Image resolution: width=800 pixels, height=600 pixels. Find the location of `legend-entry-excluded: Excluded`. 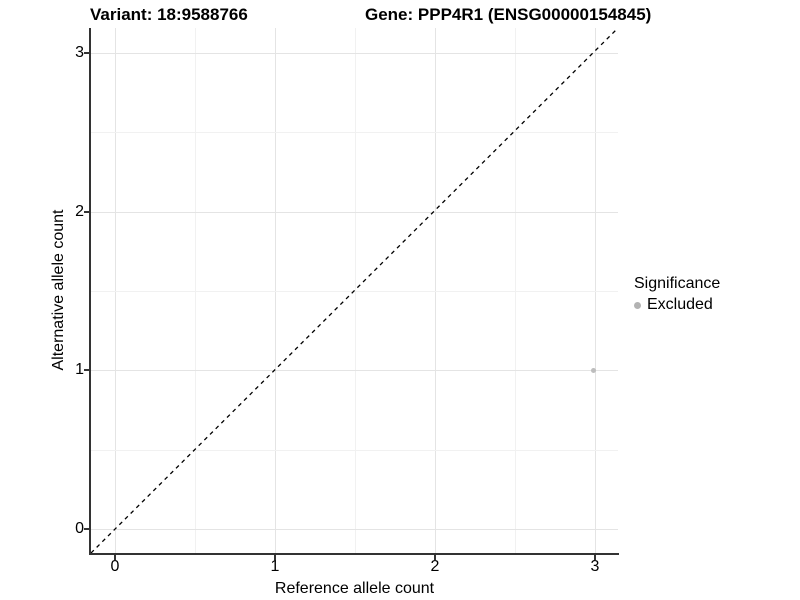

legend-entry-excluded: Excluded is located at coordinates (677, 305).